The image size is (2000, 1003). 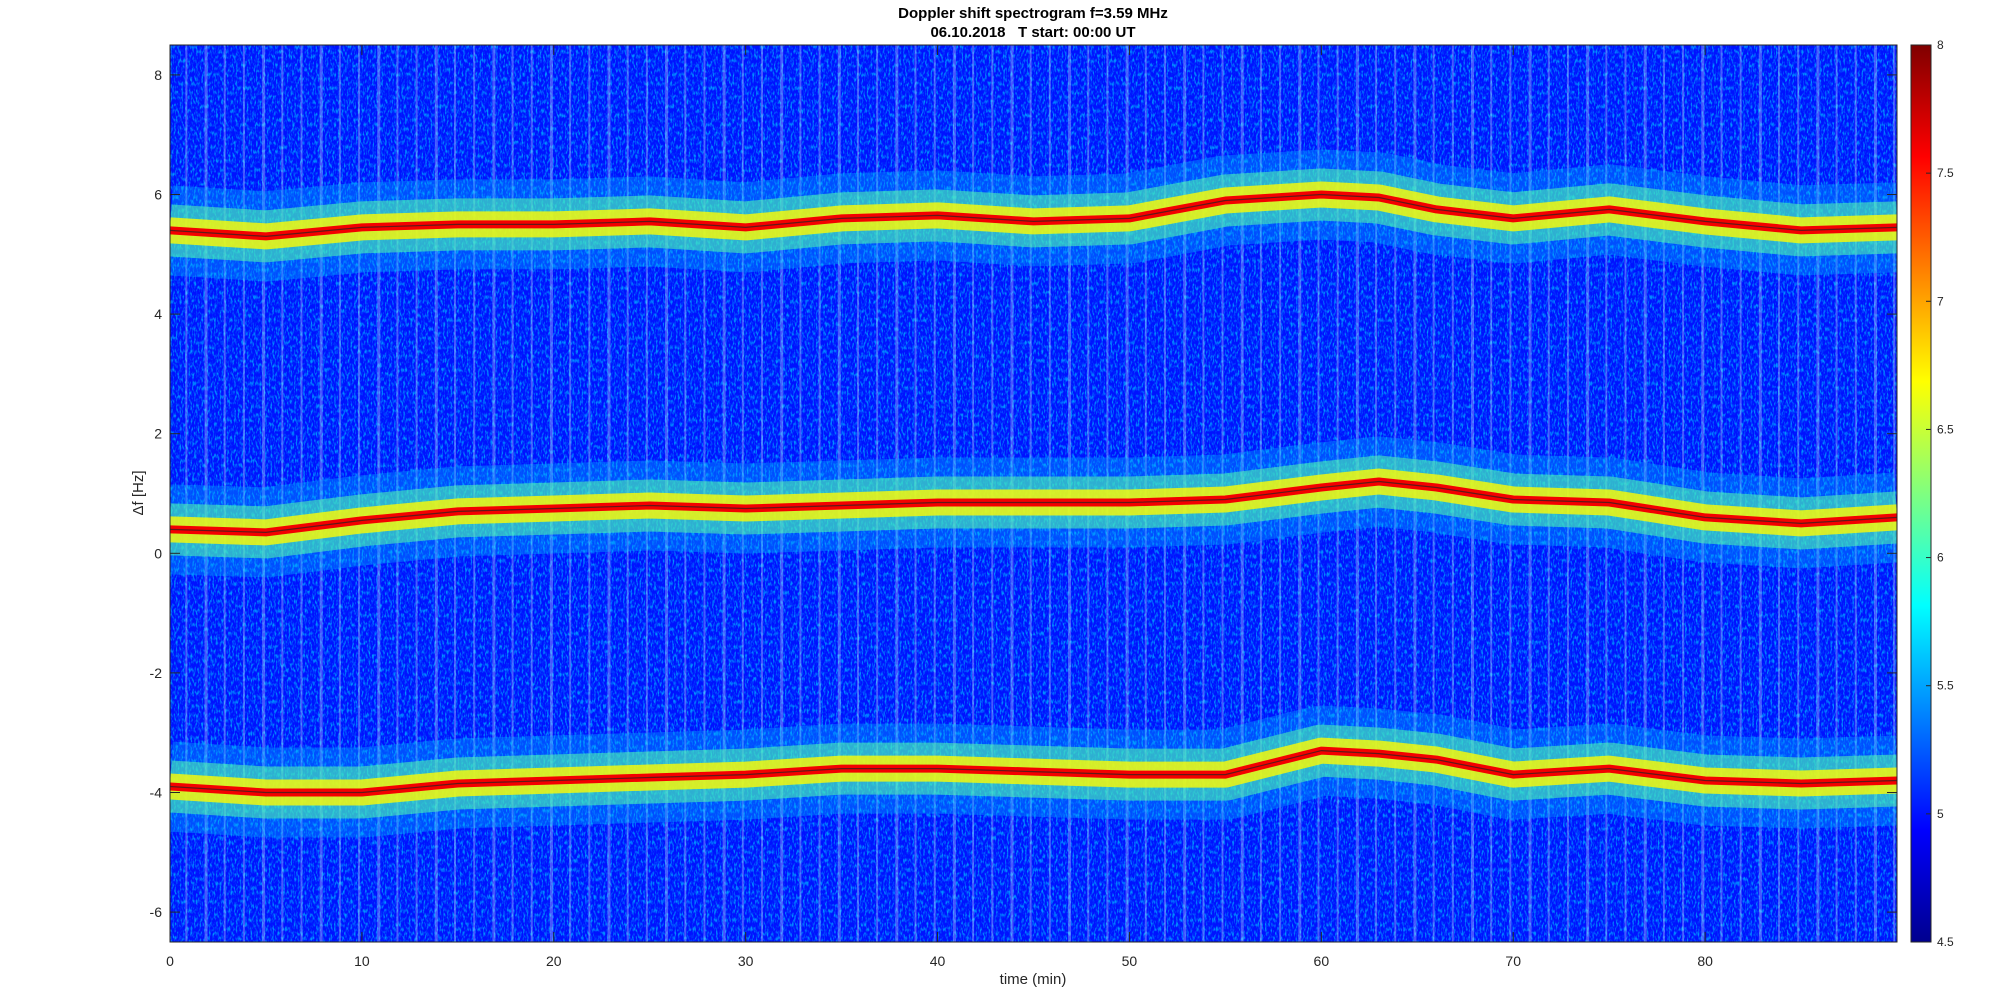 What do you see at coordinates (1940, 45) in the screenshot?
I see `colorbar-tick-label: 8` at bounding box center [1940, 45].